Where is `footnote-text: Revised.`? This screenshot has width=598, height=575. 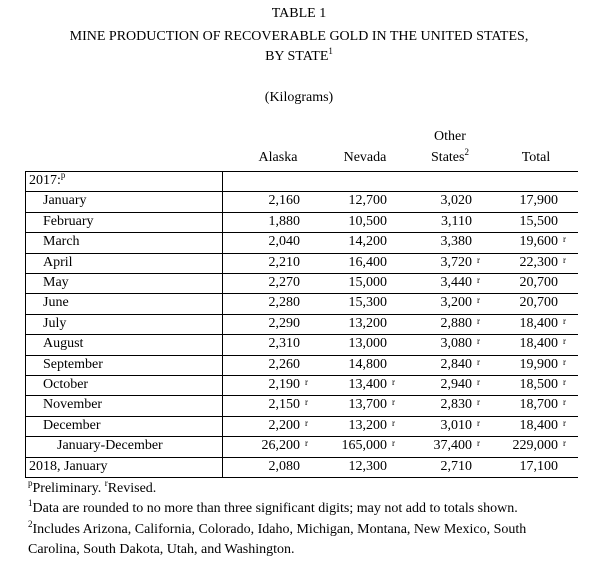 footnote-text: Revised. is located at coordinates (132, 488).